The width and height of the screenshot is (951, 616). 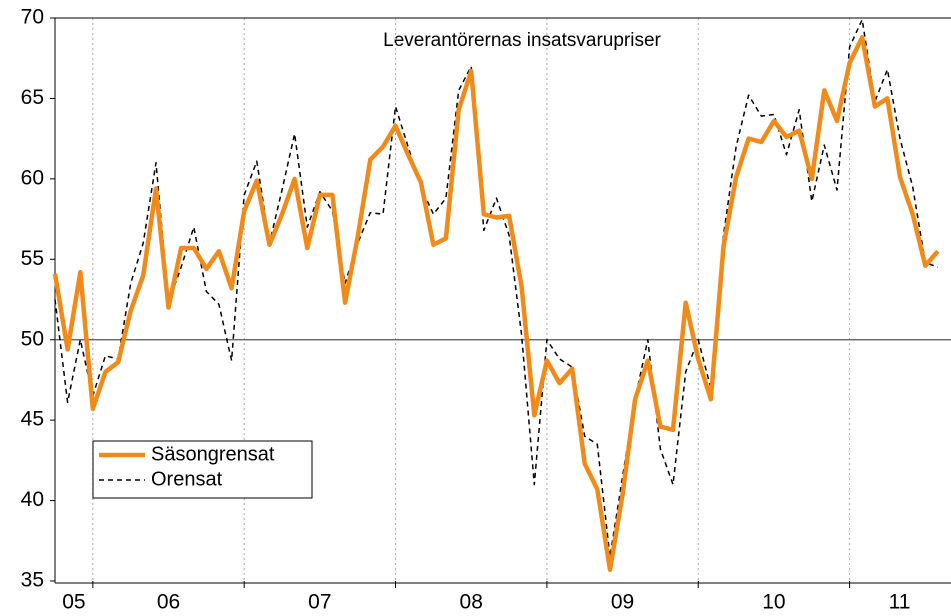 What do you see at coordinates (32, 258) in the screenshot?
I see `y-tick-label: 55` at bounding box center [32, 258].